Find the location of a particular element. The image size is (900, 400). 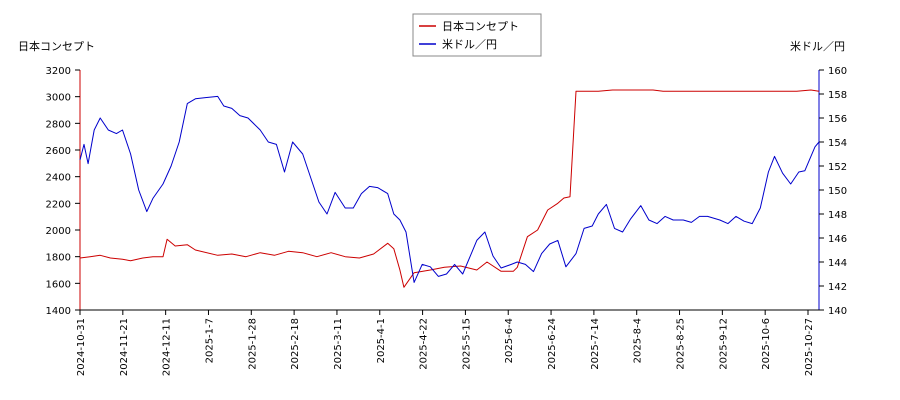

left-tick-label: 2800 is located at coordinates (58, 124).